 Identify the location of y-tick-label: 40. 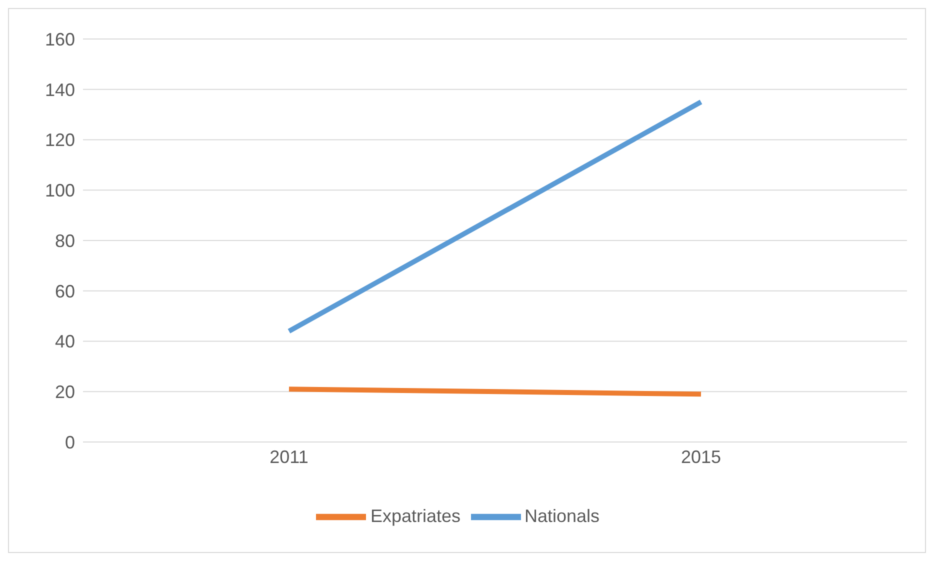
(64, 342).